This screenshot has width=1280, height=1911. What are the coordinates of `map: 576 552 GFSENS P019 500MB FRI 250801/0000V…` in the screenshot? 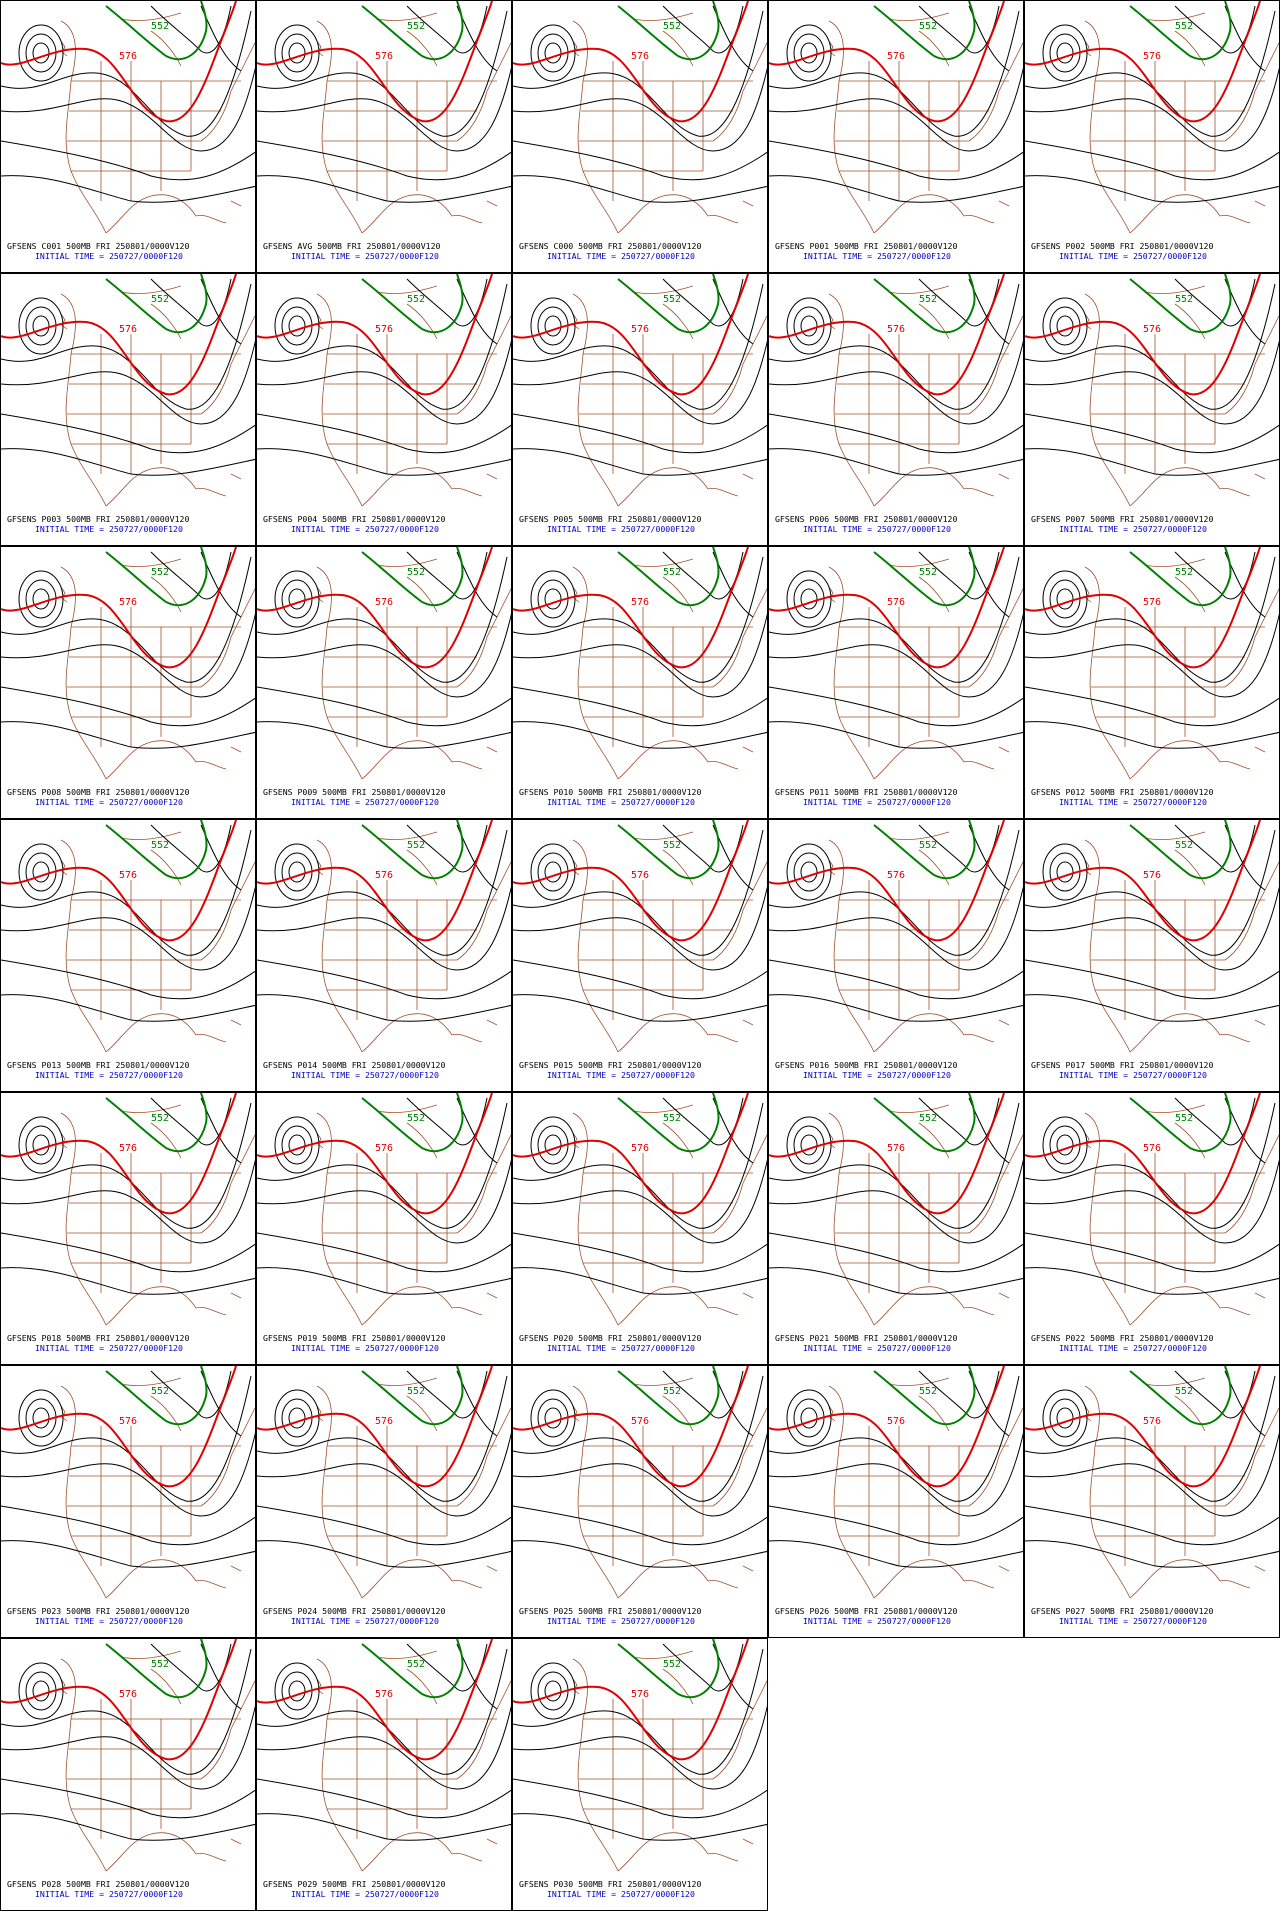 It's located at (384, 1223).